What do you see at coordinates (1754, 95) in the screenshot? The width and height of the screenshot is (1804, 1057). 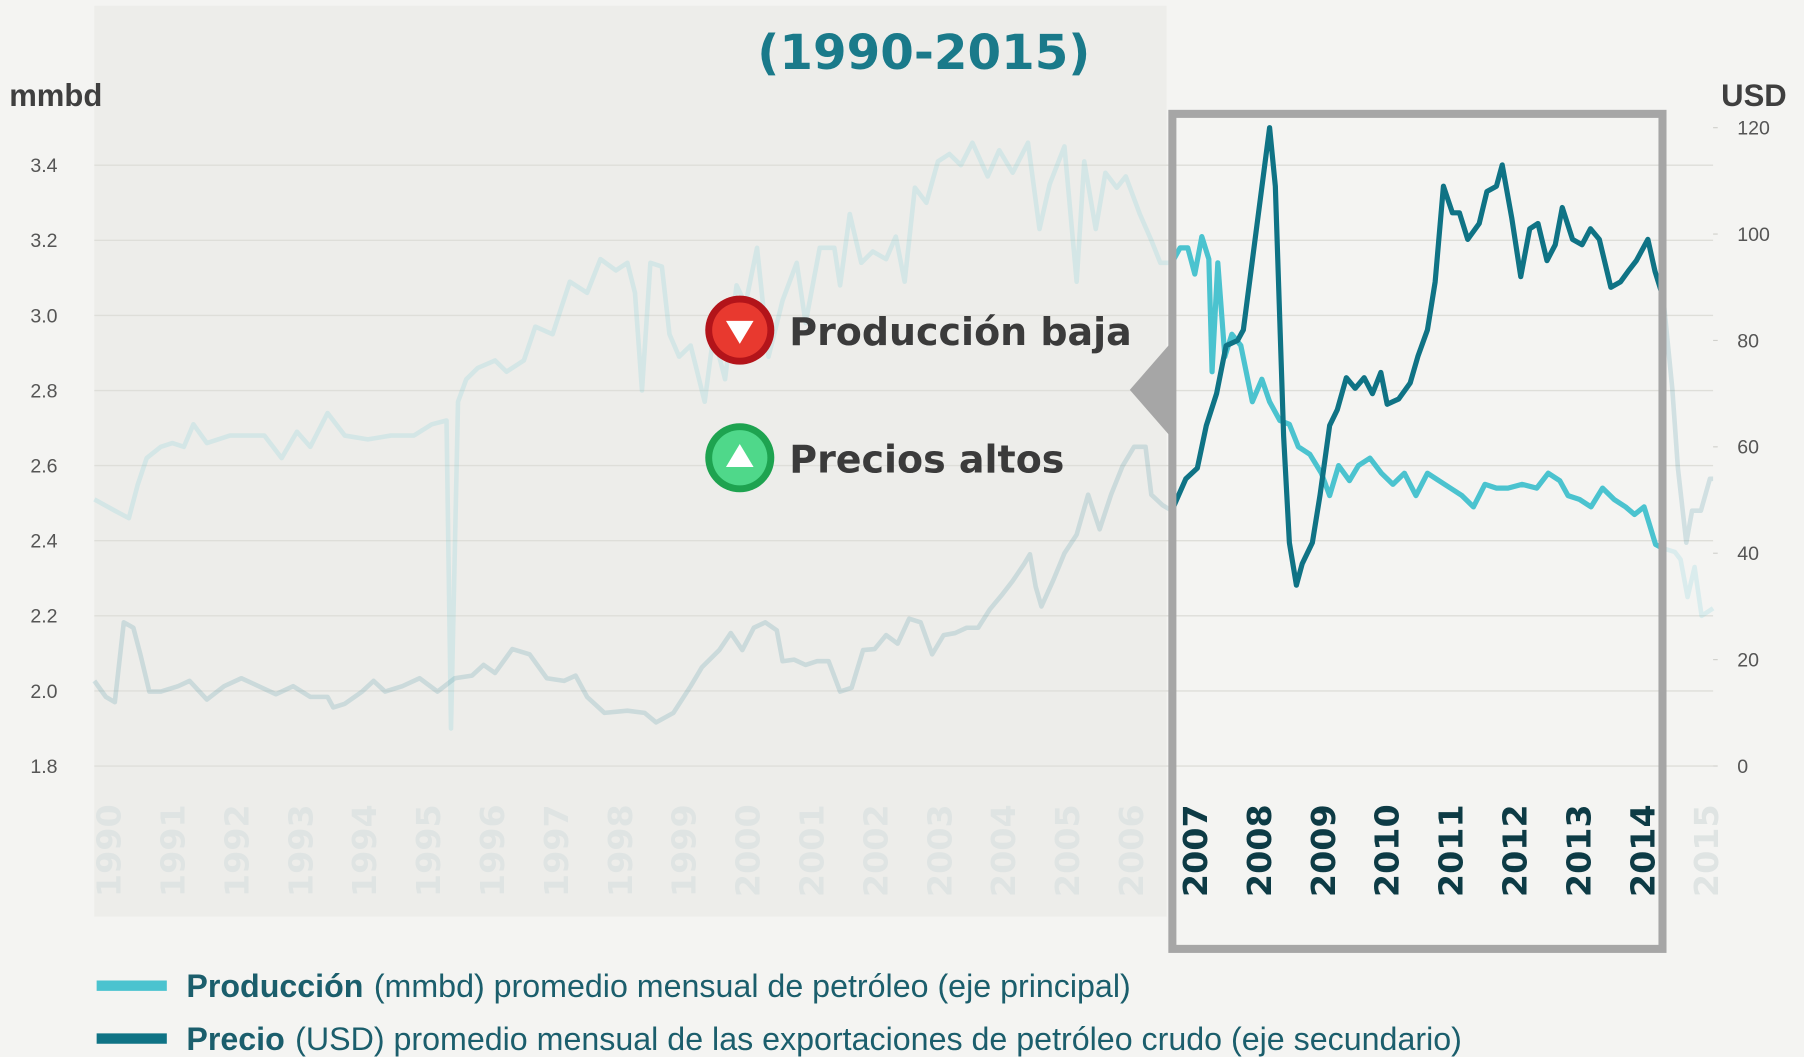 I see `y2-axis-label: USD` at bounding box center [1754, 95].